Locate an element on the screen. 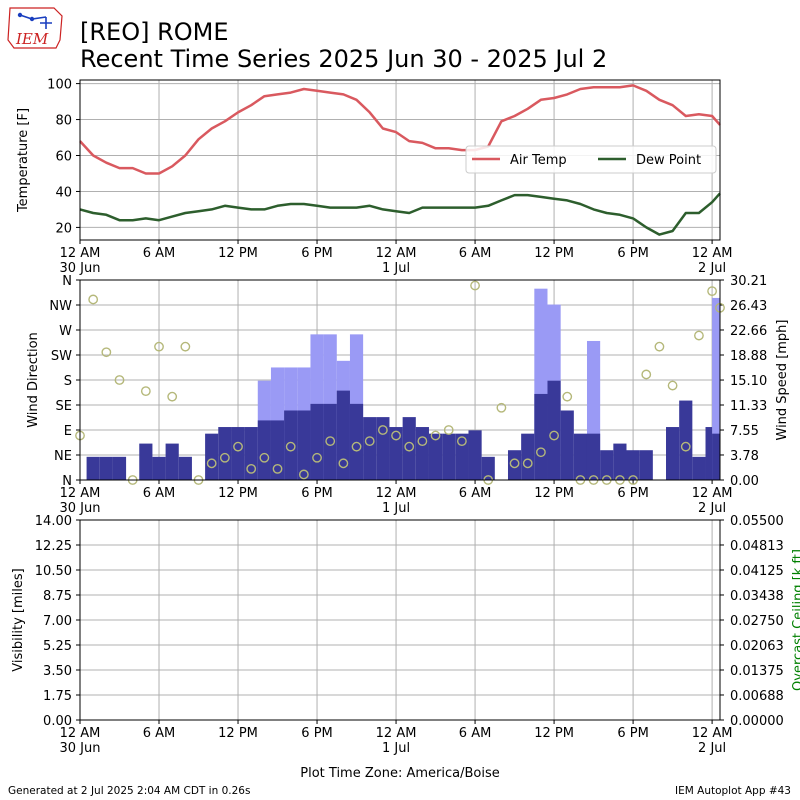 The image size is (800, 800). ceiling-tick-label: 0.02063 is located at coordinates (757, 646).